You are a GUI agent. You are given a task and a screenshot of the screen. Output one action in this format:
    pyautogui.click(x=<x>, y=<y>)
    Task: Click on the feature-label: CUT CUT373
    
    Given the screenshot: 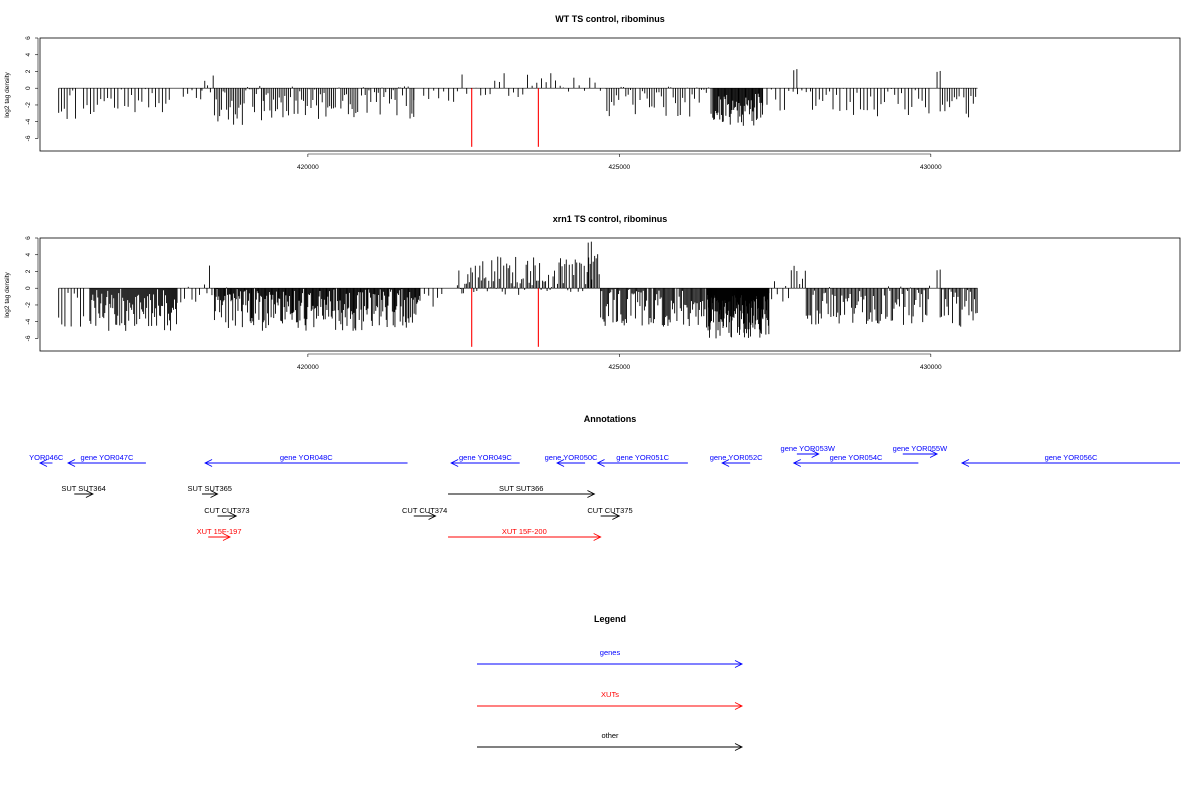 What is the action you would take?
    pyautogui.click(x=226, y=510)
    